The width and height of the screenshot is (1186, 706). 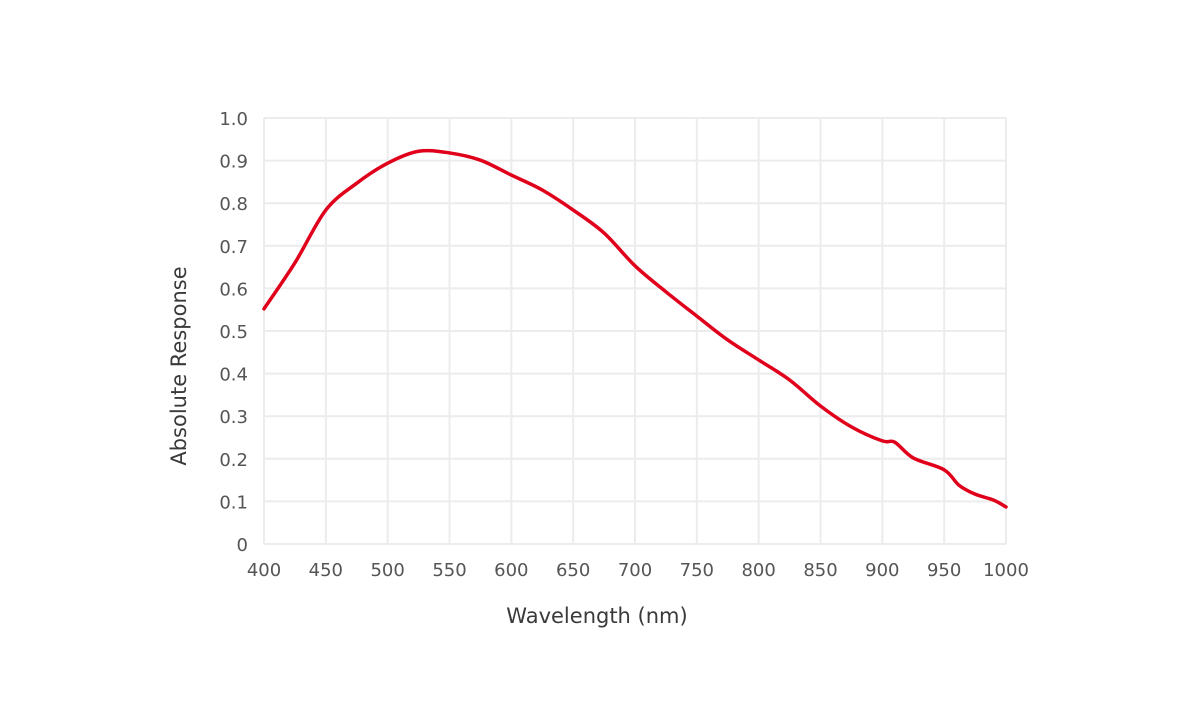 What do you see at coordinates (387, 570) in the screenshot?
I see `x-tick-label: 500` at bounding box center [387, 570].